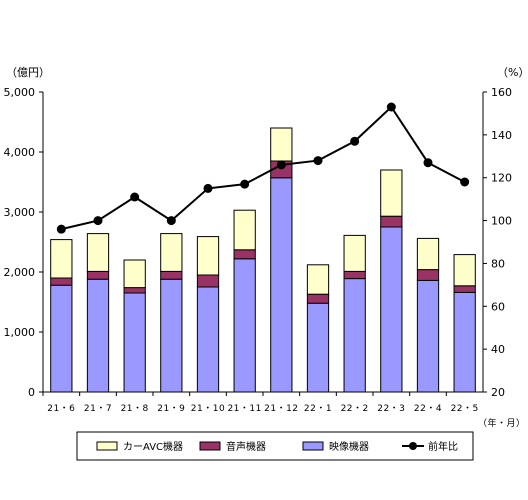 Image resolution: width=528 pixels, height=500 pixels. I want to click on left-tick-label: 5,000, so click(20, 92).